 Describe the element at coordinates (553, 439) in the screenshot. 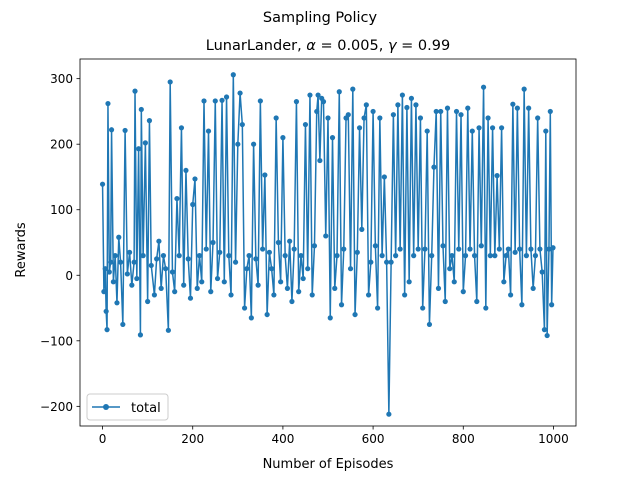

I see `x-tick-label: 1000` at that location.